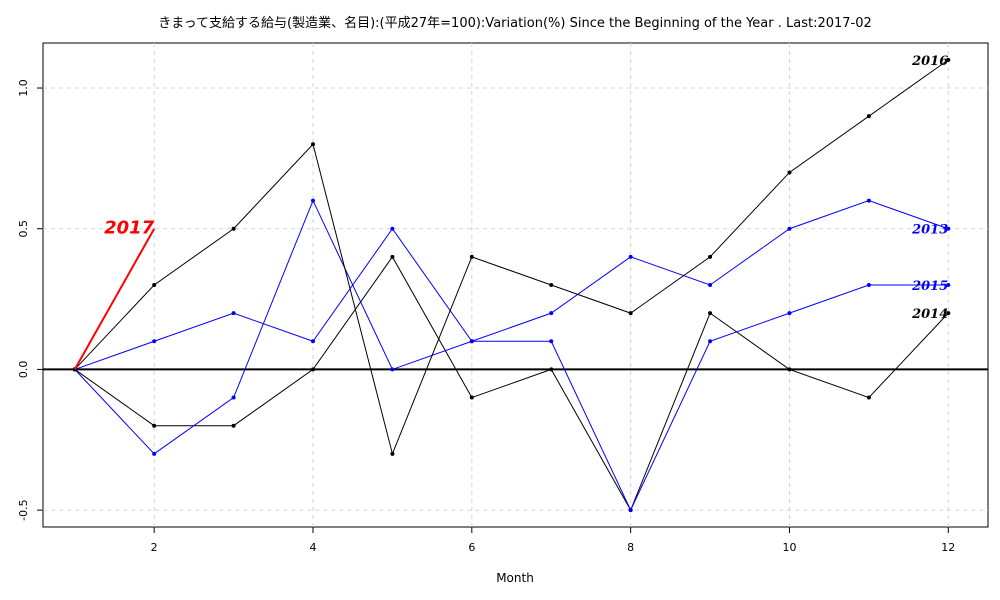 The height and width of the screenshot is (600, 1000). Describe the element at coordinates (789, 547) in the screenshot. I see `x-tick-label: 10` at that location.